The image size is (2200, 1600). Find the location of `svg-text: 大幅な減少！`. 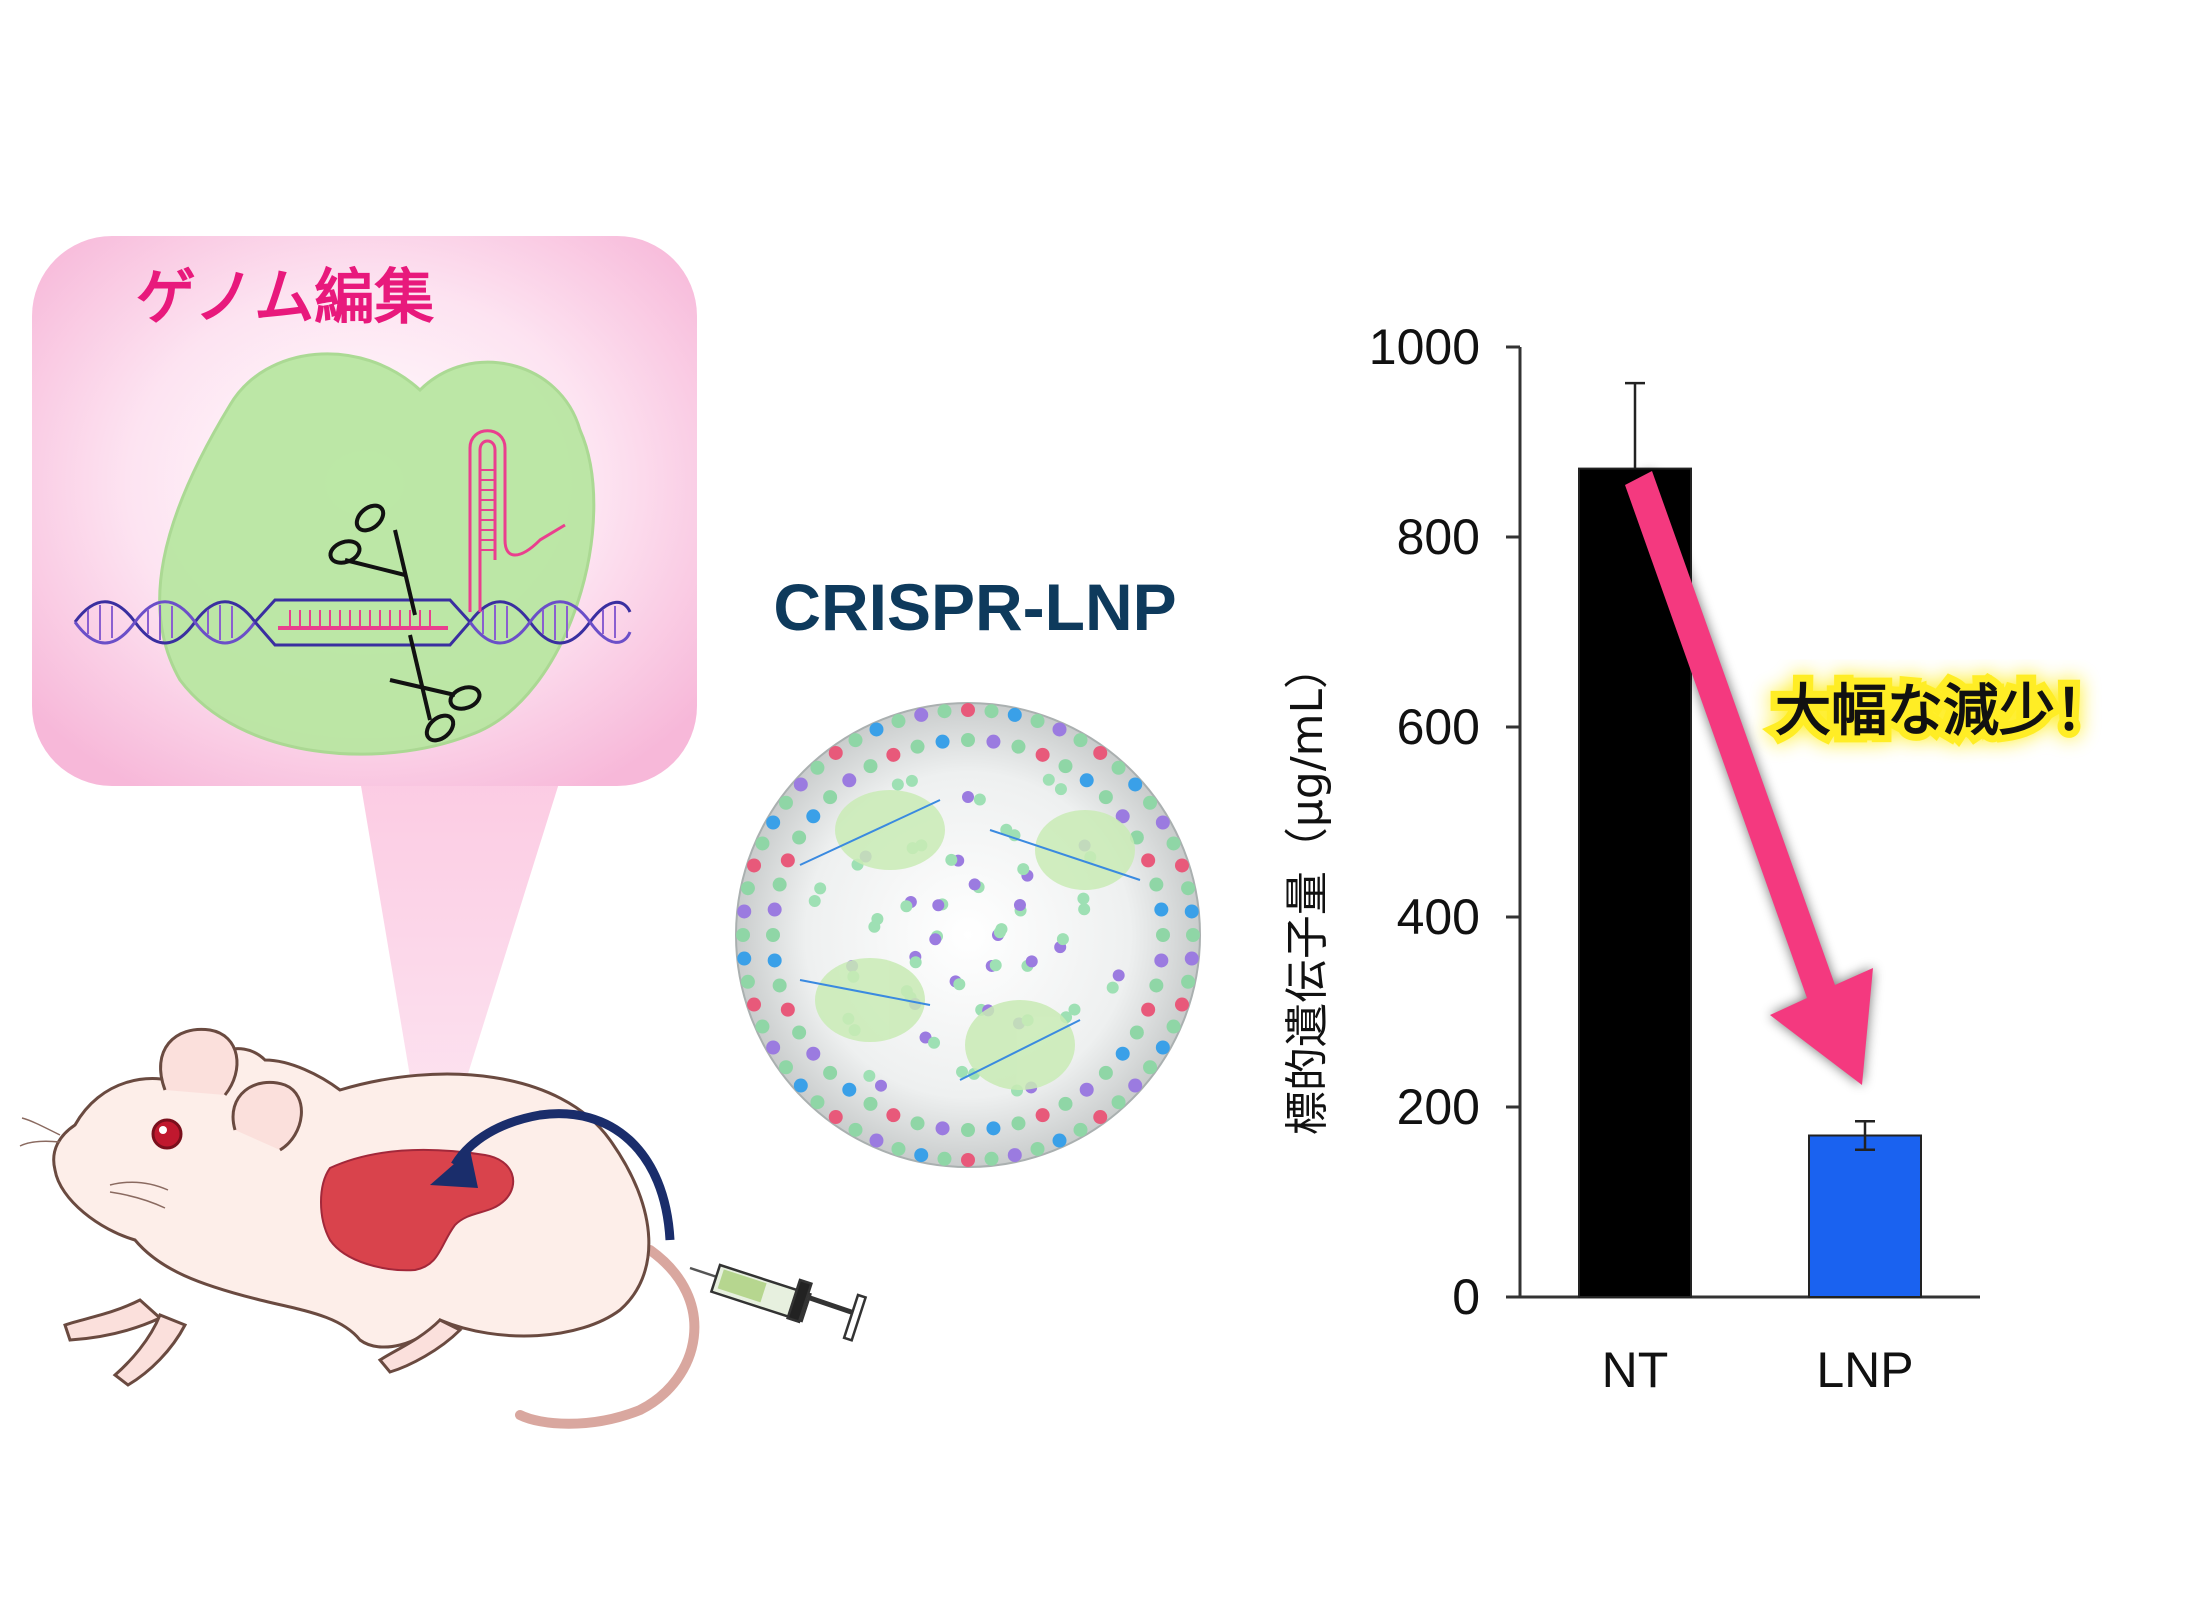

svg-text: 大幅な減少！ is located at coordinates (1943, 711).